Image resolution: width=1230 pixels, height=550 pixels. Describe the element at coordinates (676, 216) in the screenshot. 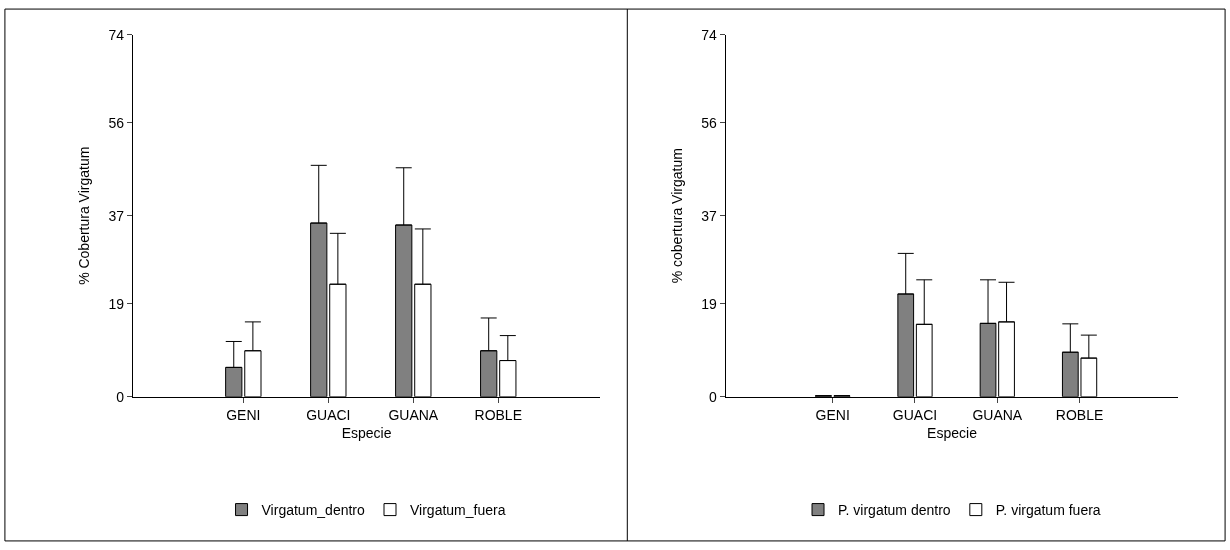

I see `y-axis-title: % cobertura Virgatum` at that location.